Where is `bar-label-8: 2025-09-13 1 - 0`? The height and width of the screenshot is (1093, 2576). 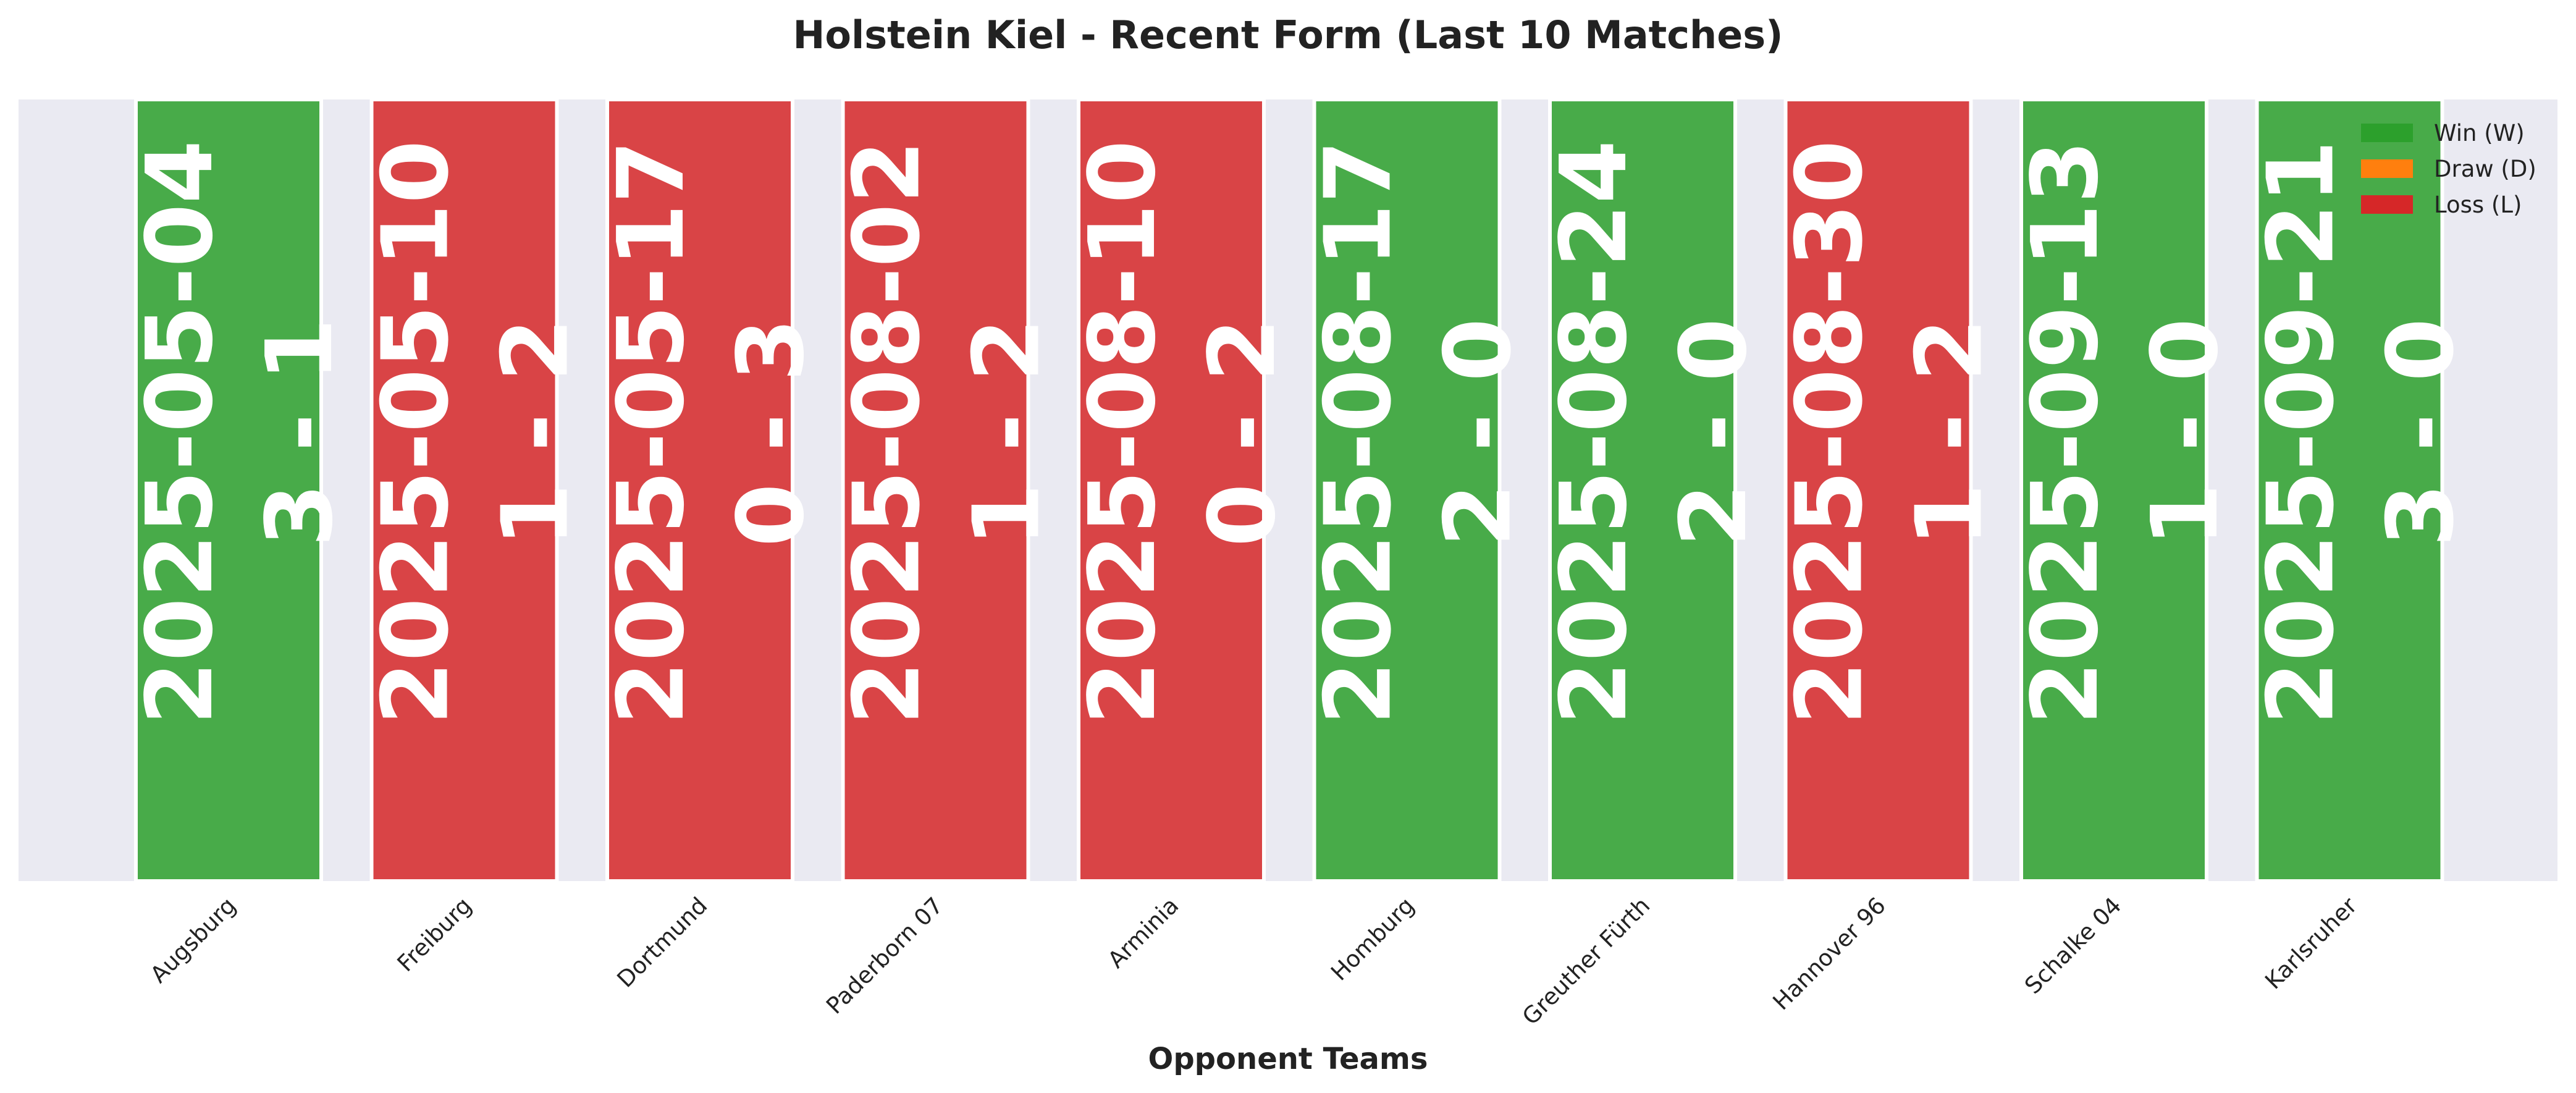
bar-label-8: 2025-09-13 1 - 0 is located at coordinates (2125, 433).